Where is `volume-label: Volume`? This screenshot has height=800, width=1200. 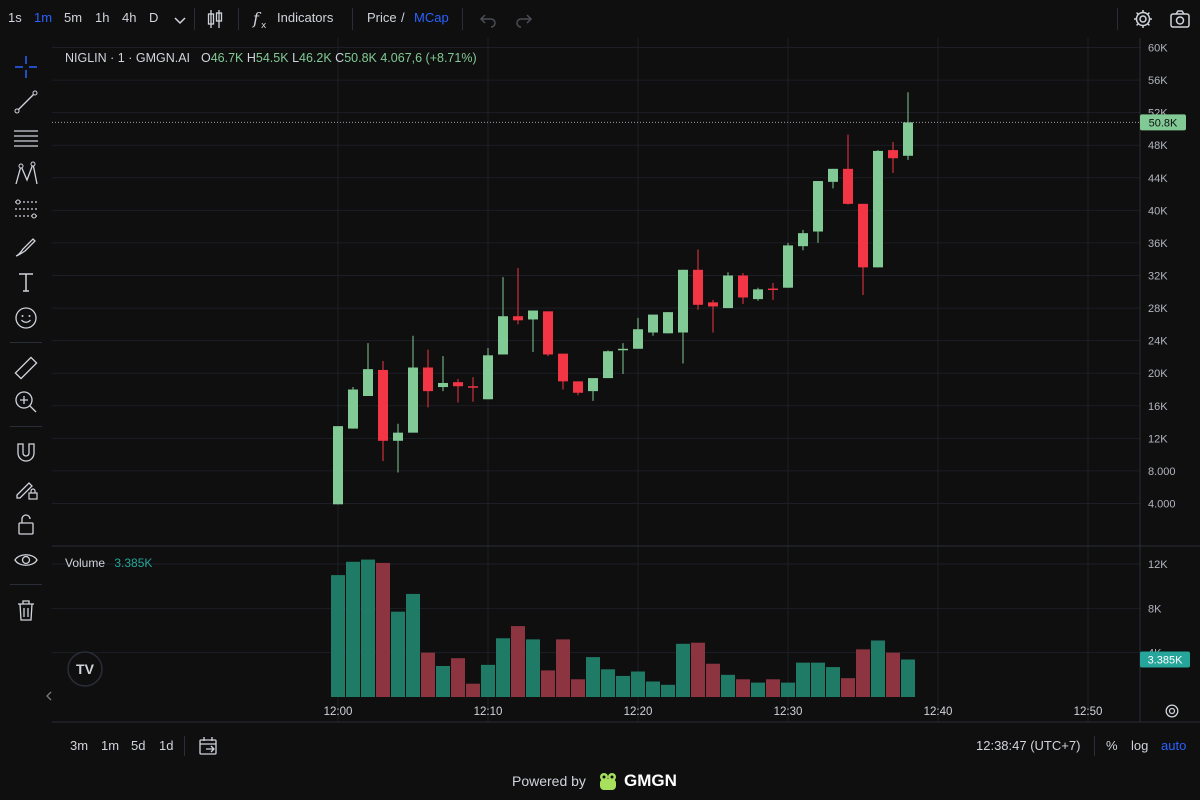 volume-label: Volume is located at coordinates (85, 563).